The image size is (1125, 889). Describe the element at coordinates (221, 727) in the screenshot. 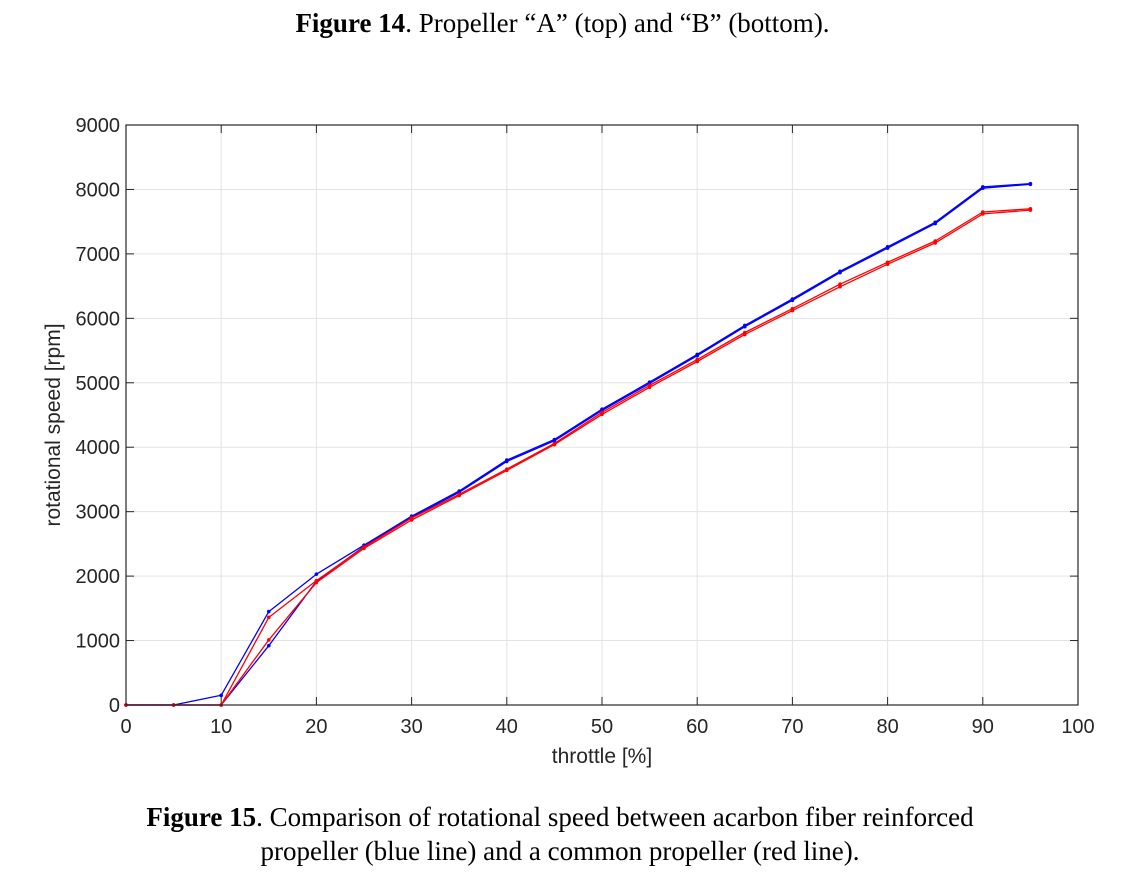

I see `x-tick-label: 10` at that location.